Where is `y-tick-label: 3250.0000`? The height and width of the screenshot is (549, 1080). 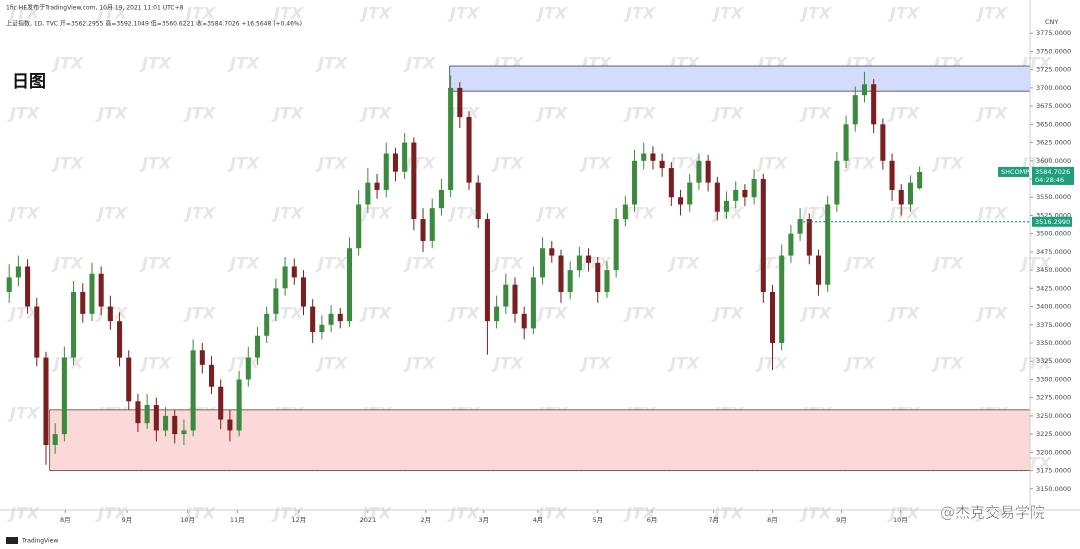
y-tick-label: 3250.0000 is located at coordinates (1053, 416).